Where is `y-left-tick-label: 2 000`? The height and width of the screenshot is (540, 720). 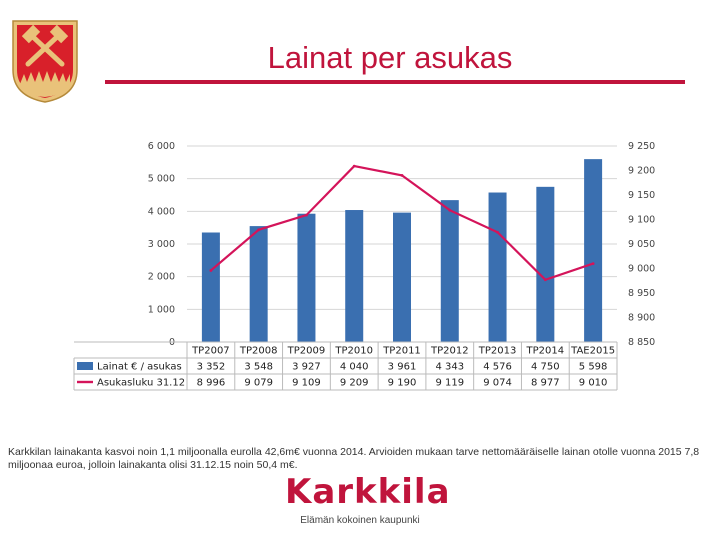
y-left-tick-label: 2 000 is located at coordinates (161, 277).